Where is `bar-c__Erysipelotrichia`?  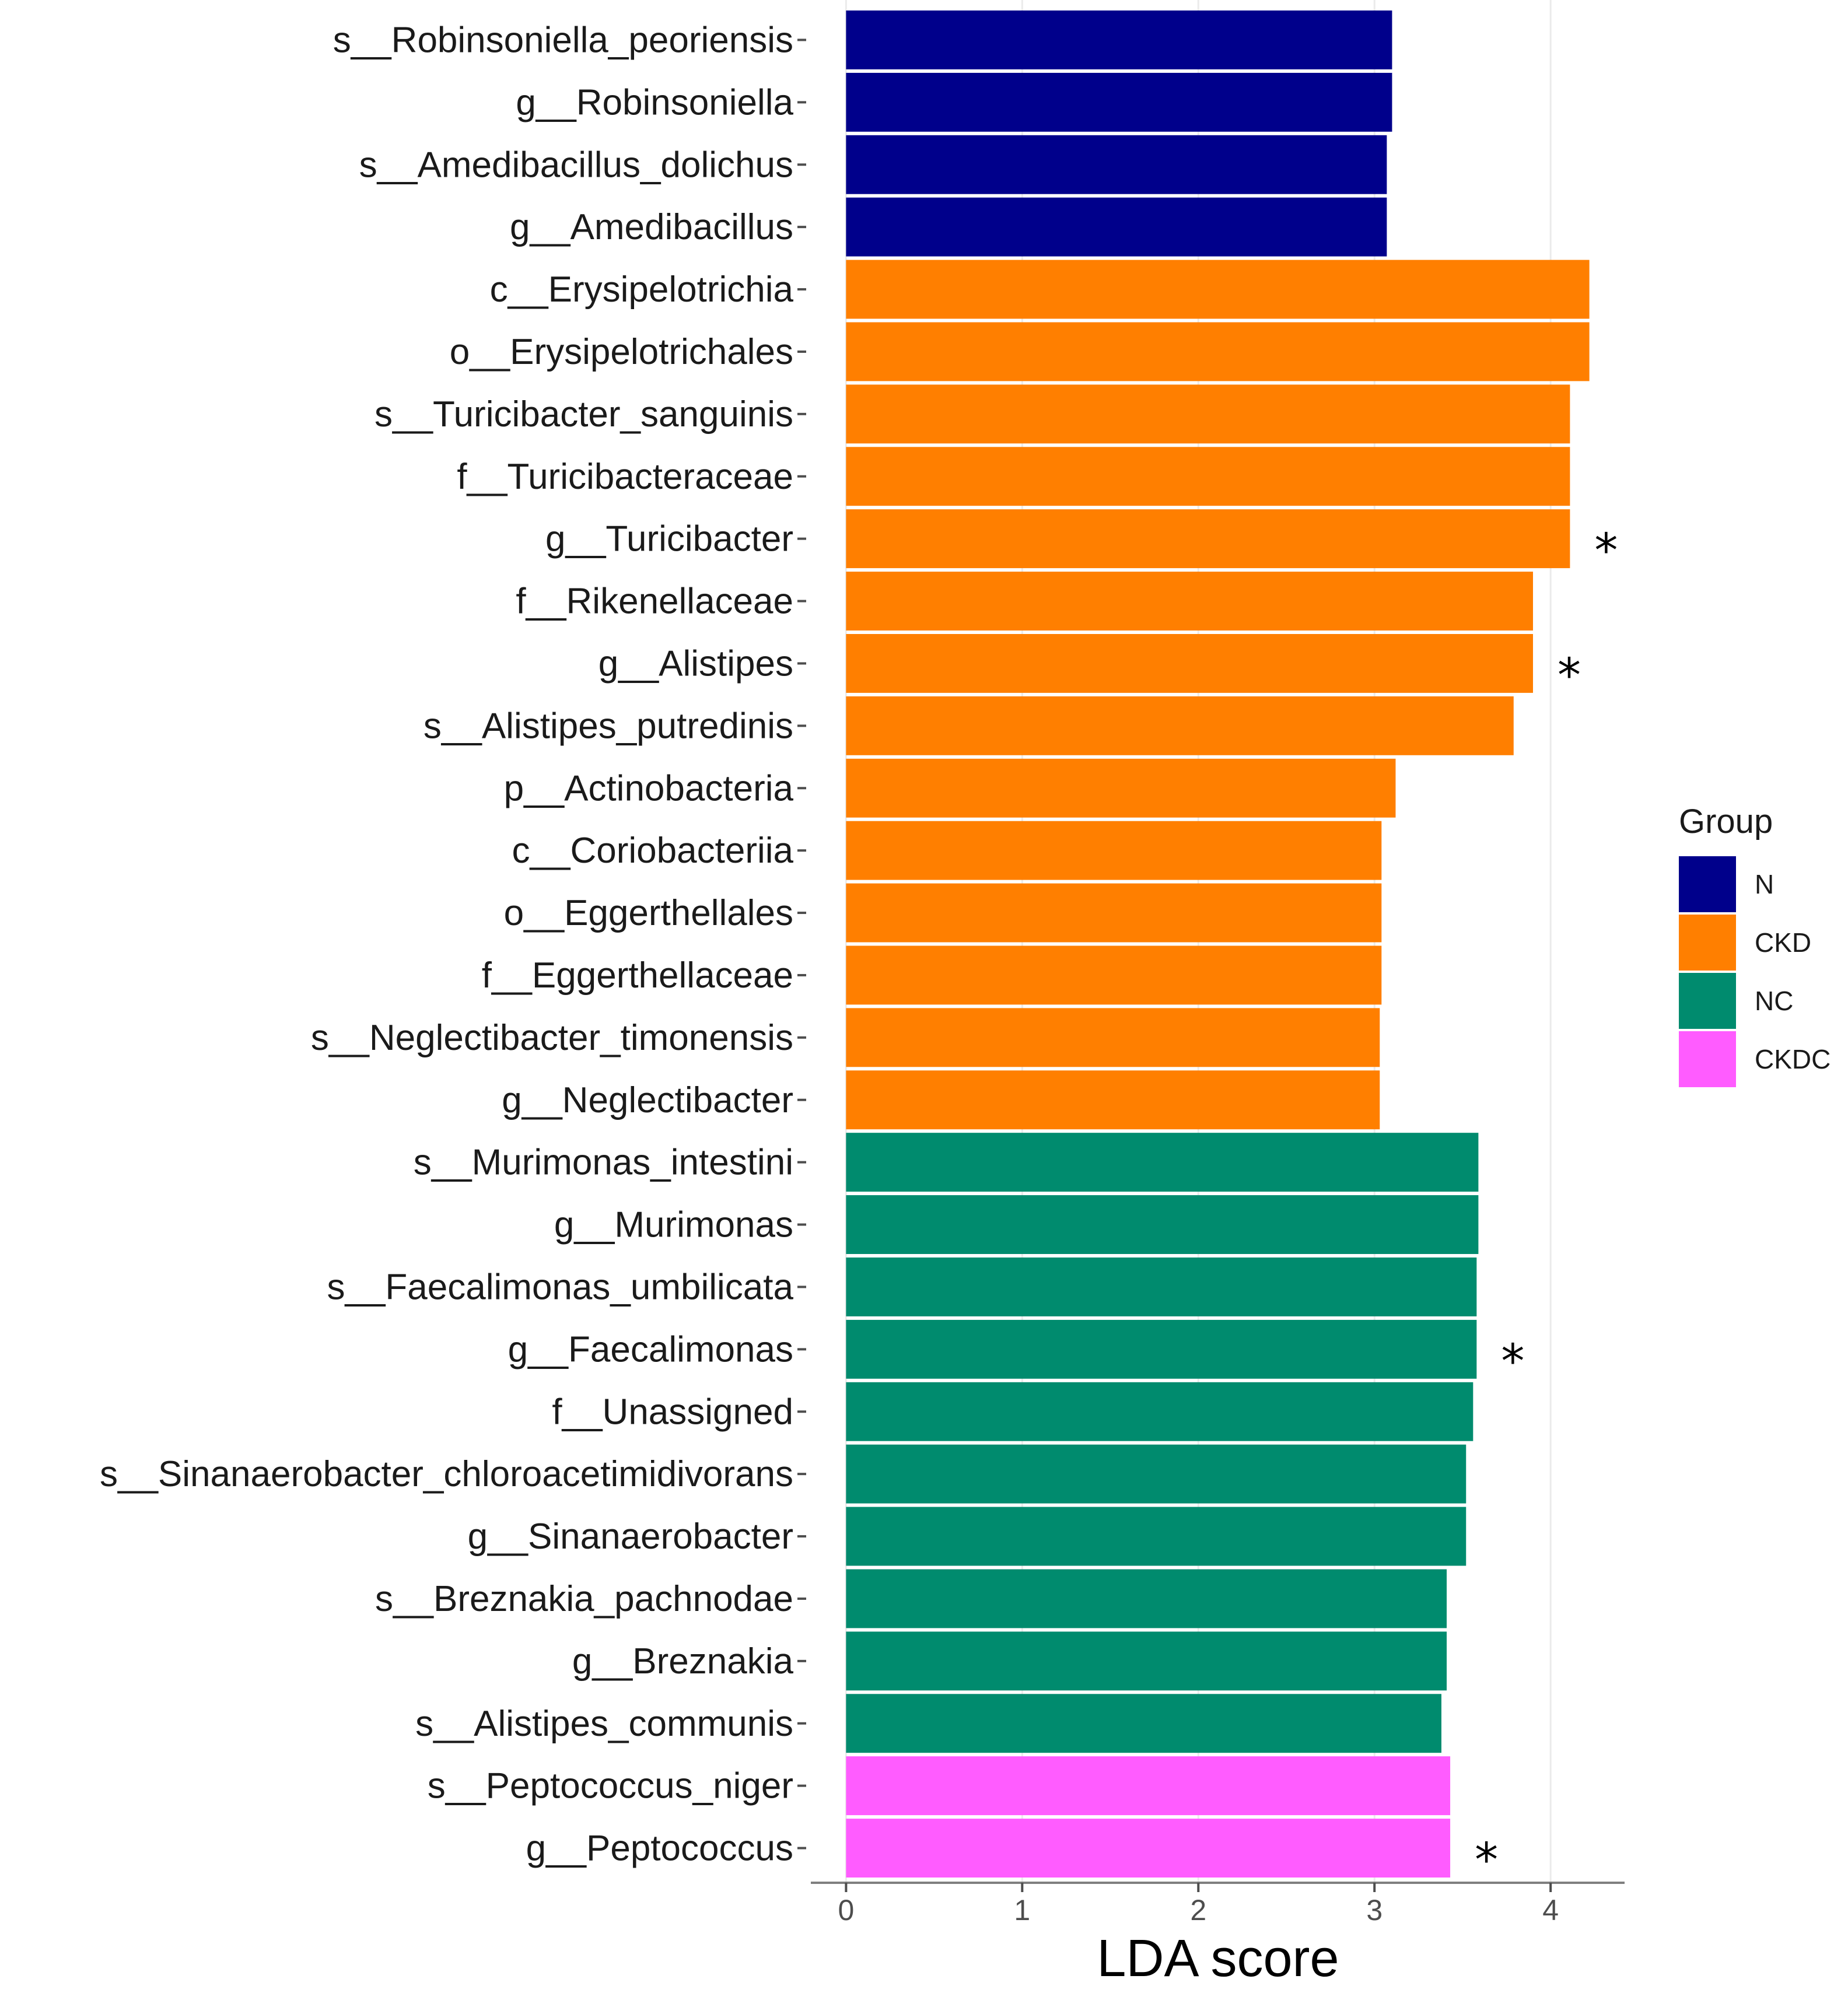 bar-c__Erysipelotrichia is located at coordinates (1218, 289).